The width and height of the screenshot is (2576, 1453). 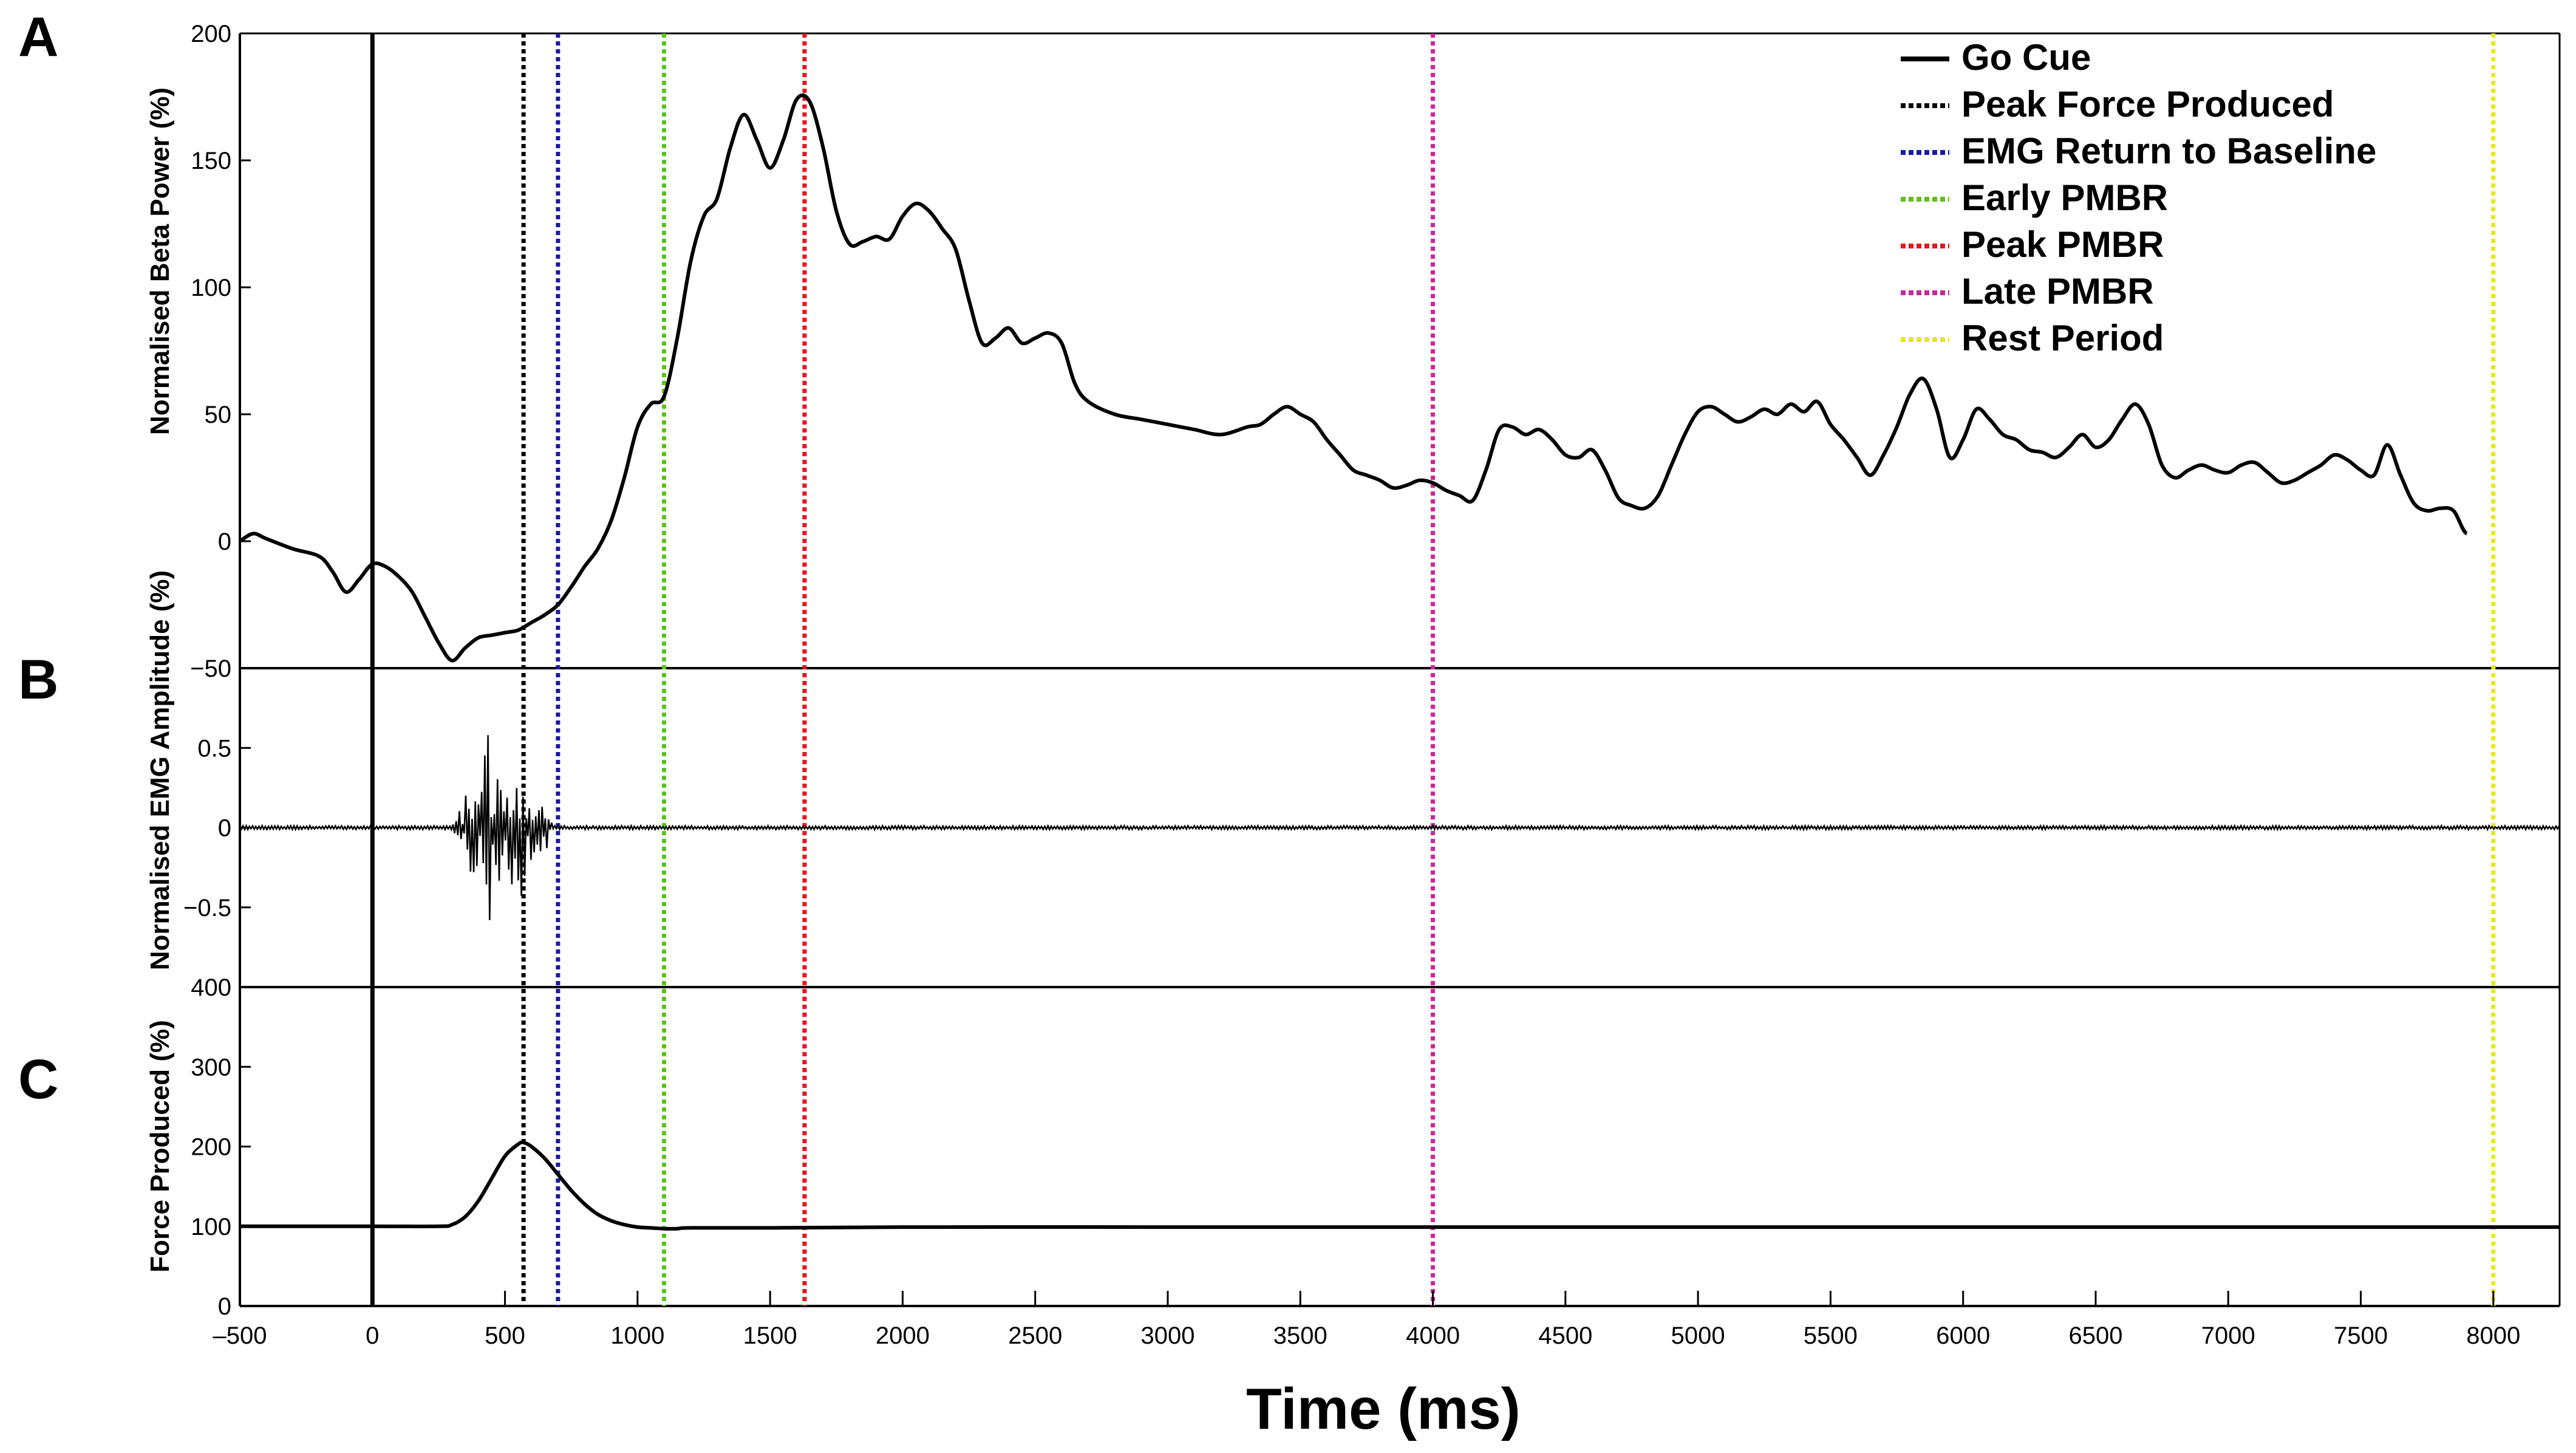 What do you see at coordinates (2096, 1335) in the screenshot?
I see `x-tick-label: 6500` at bounding box center [2096, 1335].